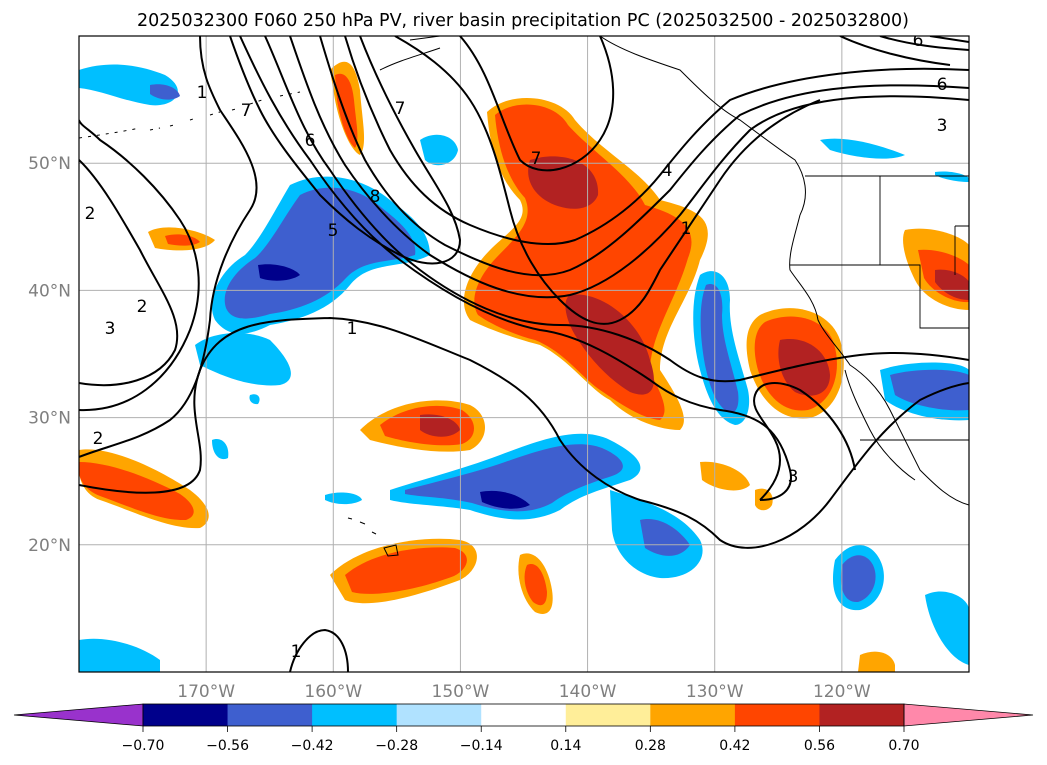 Image resolution: width=1047 pixels, height=765 pixels. I want to click on positive-region-east, so click(936, 269).